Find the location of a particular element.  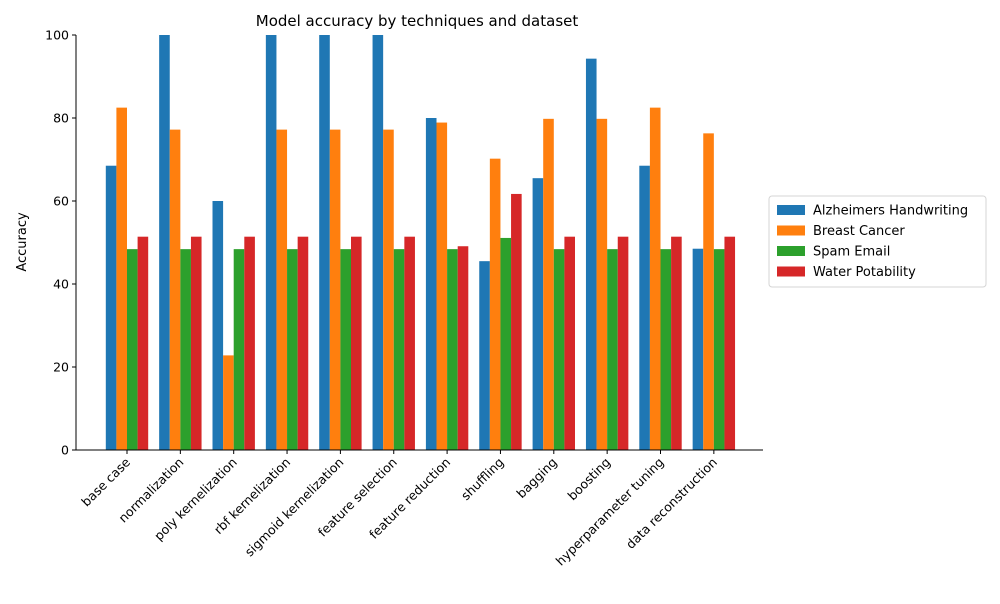

y-tick-label: 80 is located at coordinates (61, 118).